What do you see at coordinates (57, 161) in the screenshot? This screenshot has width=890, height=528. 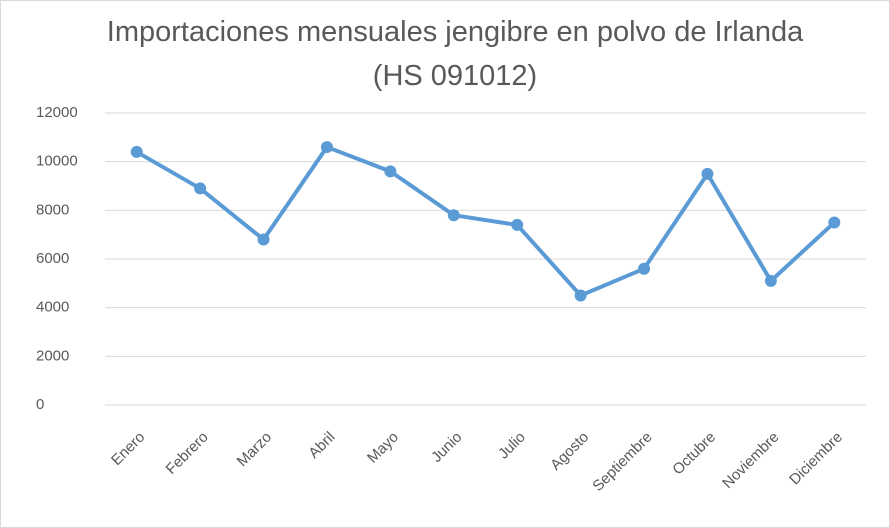 I see `y-tick-label: 10000` at bounding box center [57, 161].